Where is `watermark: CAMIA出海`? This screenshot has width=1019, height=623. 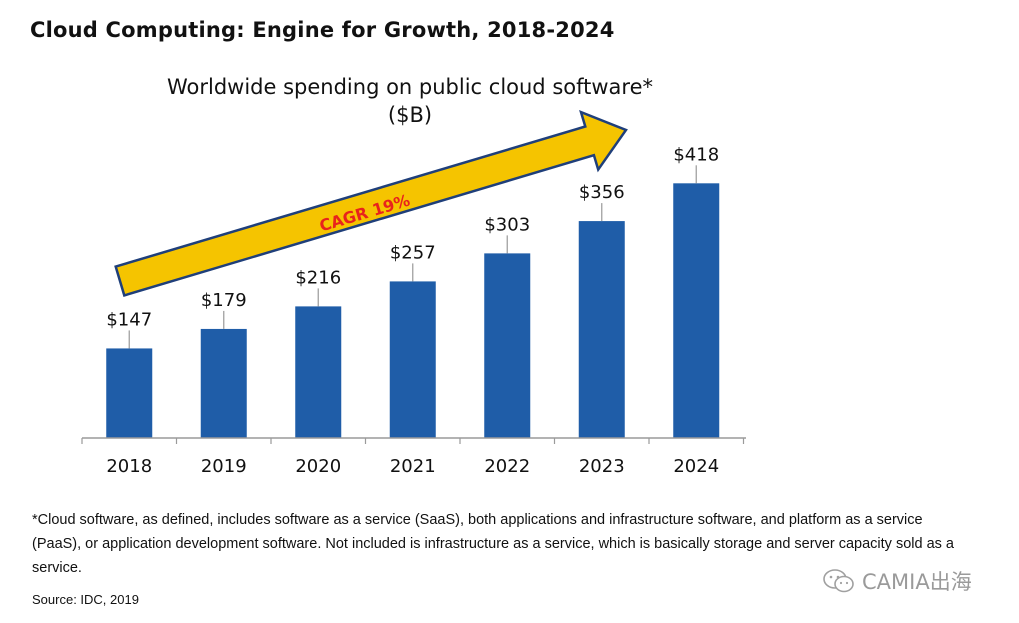
watermark: CAMIA出海 is located at coordinates (897, 581).